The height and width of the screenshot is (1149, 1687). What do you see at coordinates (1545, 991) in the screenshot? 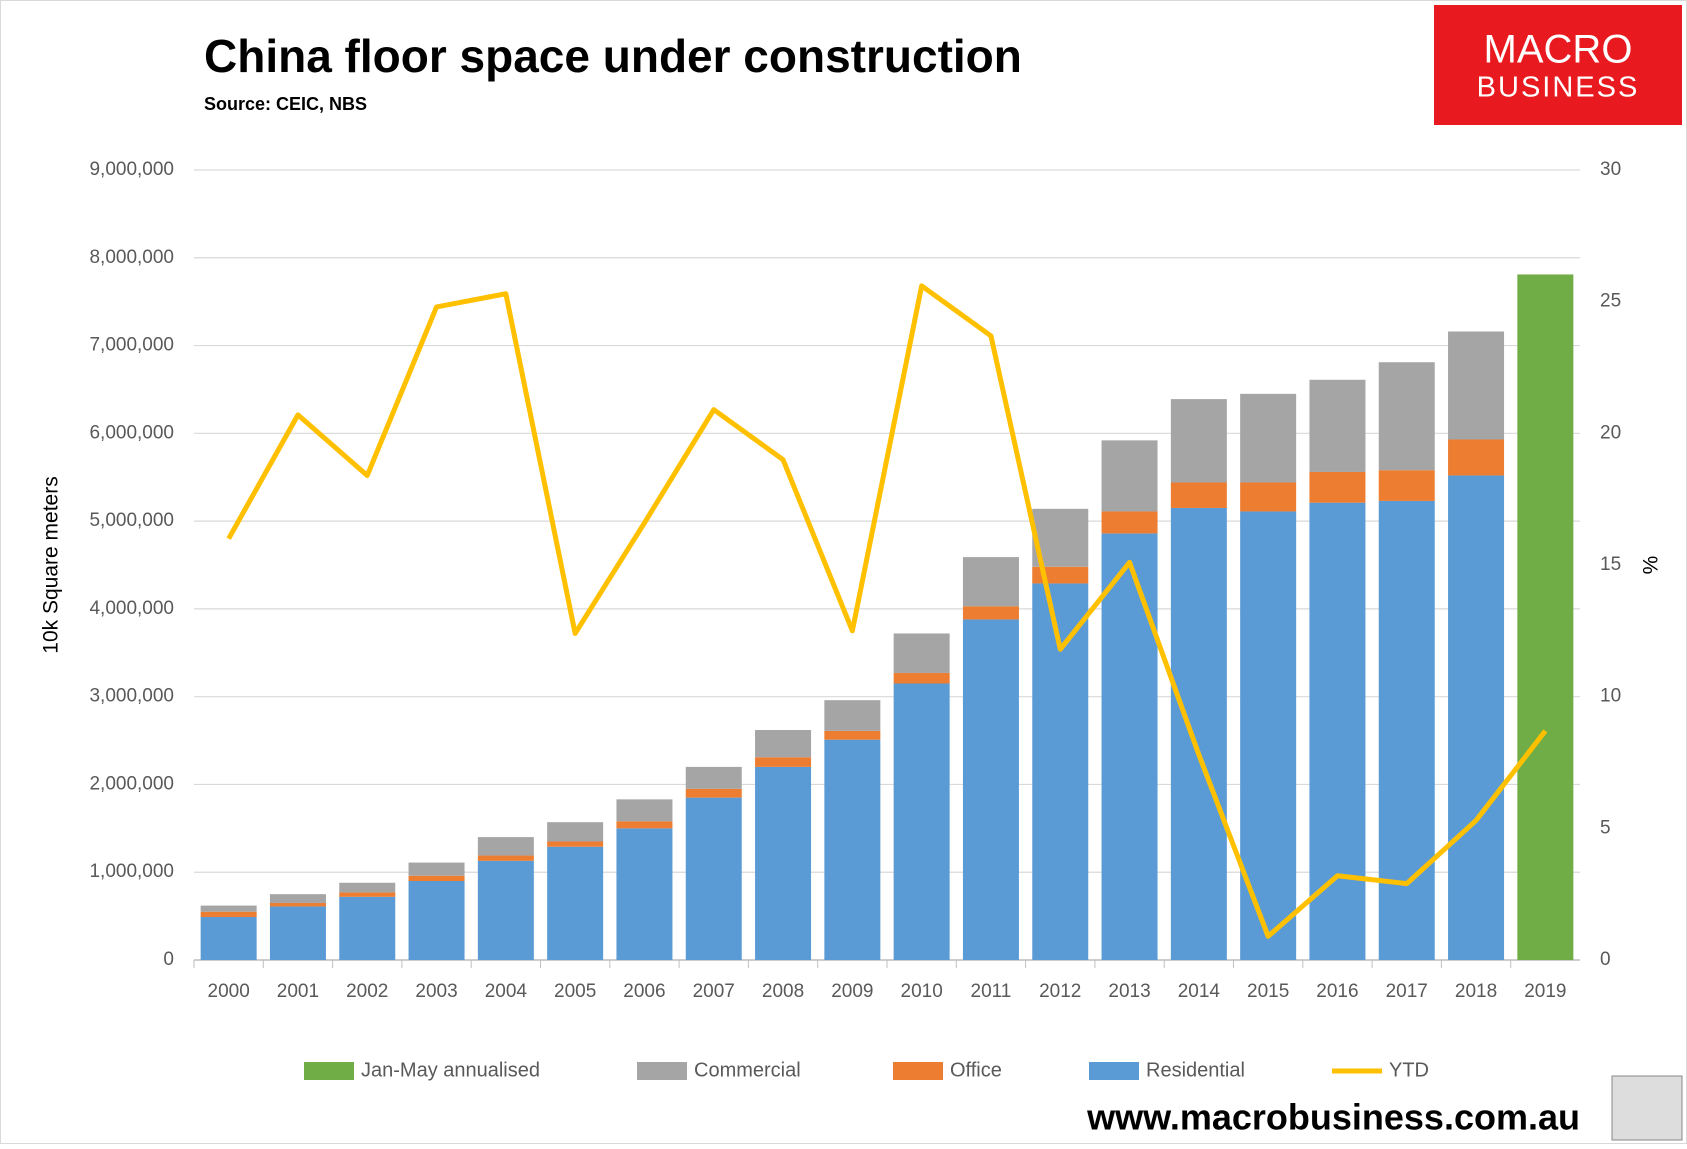
I see `x-tick-label: 2019` at bounding box center [1545, 991].